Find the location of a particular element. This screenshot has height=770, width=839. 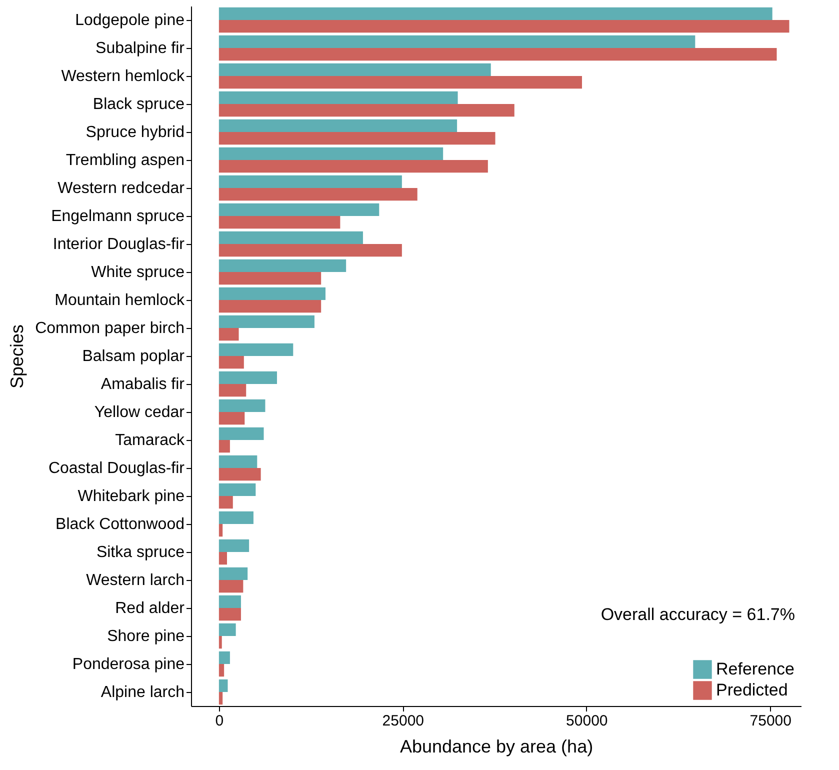

y-tick-label: White spruce is located at coordinates (138, 272).